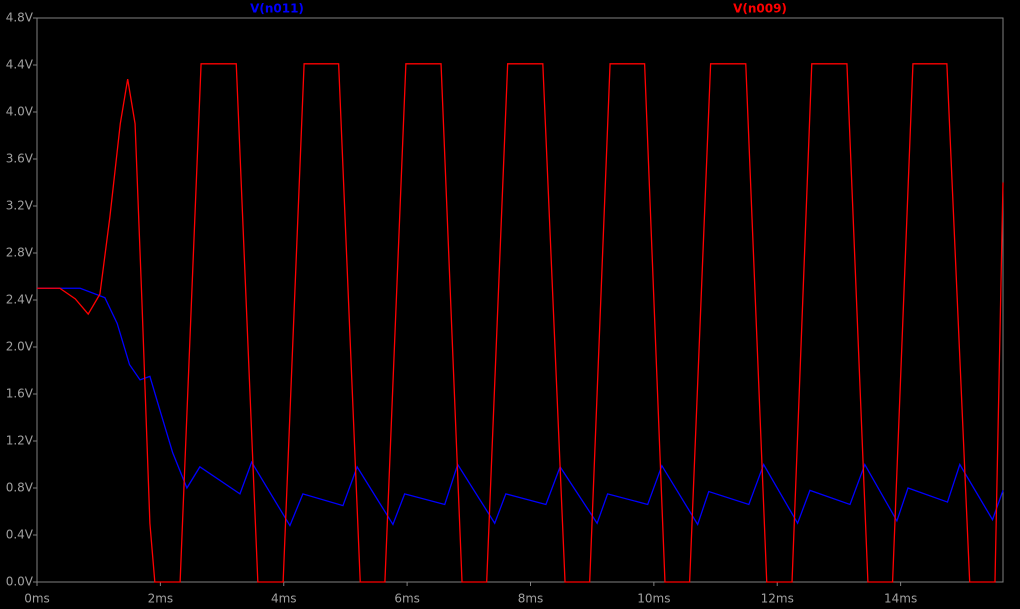 This screenshot has height=609, width=1020. What do you see at coordinates (20, 112) in the screenshot?
I see `y-tick-label: 4.0V` at bounding box center [20, 112].